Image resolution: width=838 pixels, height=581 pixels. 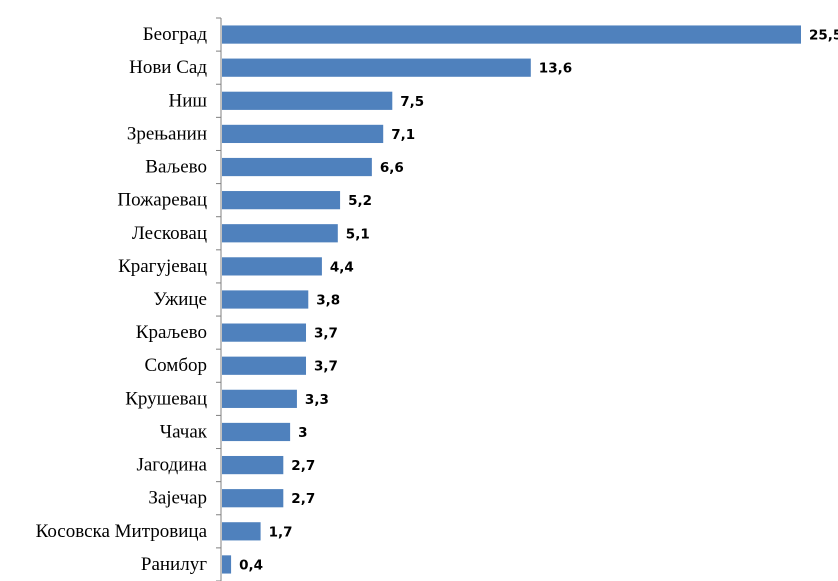 What do you see at coordinates (169, 233) in the screenshot?
I see `category-label: Лесковац` at bounding box center [169, 233].